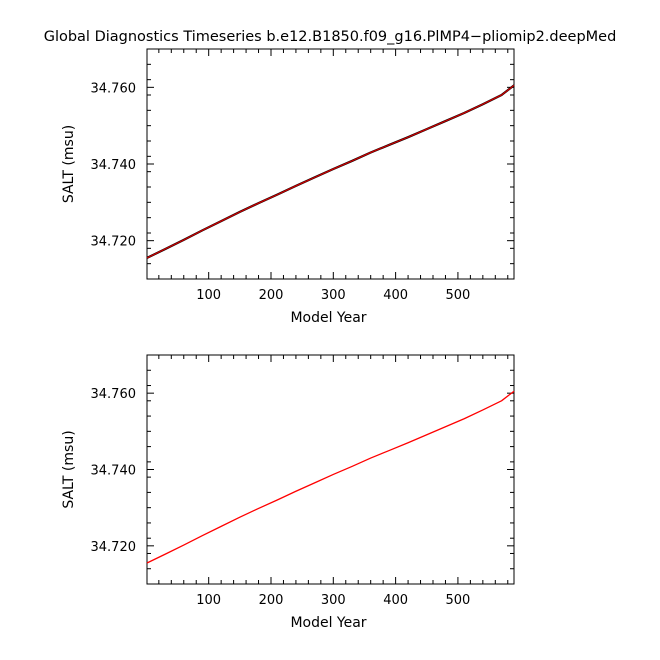 The width and height of the screenshot is (660, 660). Describe the element at coordinates (114, 547) in the screenshot. I see `panel-1-y-tick-label: 34.720` at that location.